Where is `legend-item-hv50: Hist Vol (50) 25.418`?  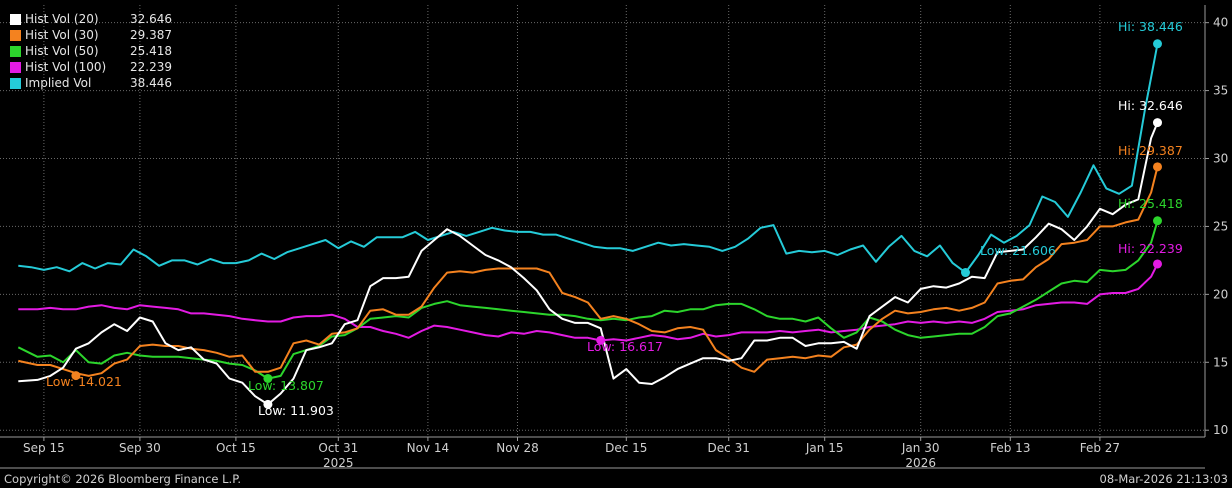 legend-item-hv50: Hist Vol (50) 25.418 is located at coordinates (91, 51).